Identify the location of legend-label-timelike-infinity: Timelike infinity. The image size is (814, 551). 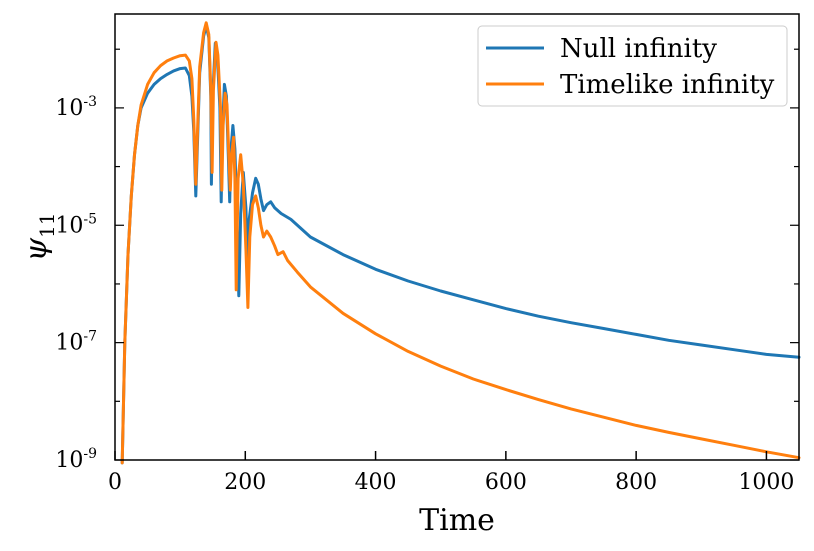
(667, 85).